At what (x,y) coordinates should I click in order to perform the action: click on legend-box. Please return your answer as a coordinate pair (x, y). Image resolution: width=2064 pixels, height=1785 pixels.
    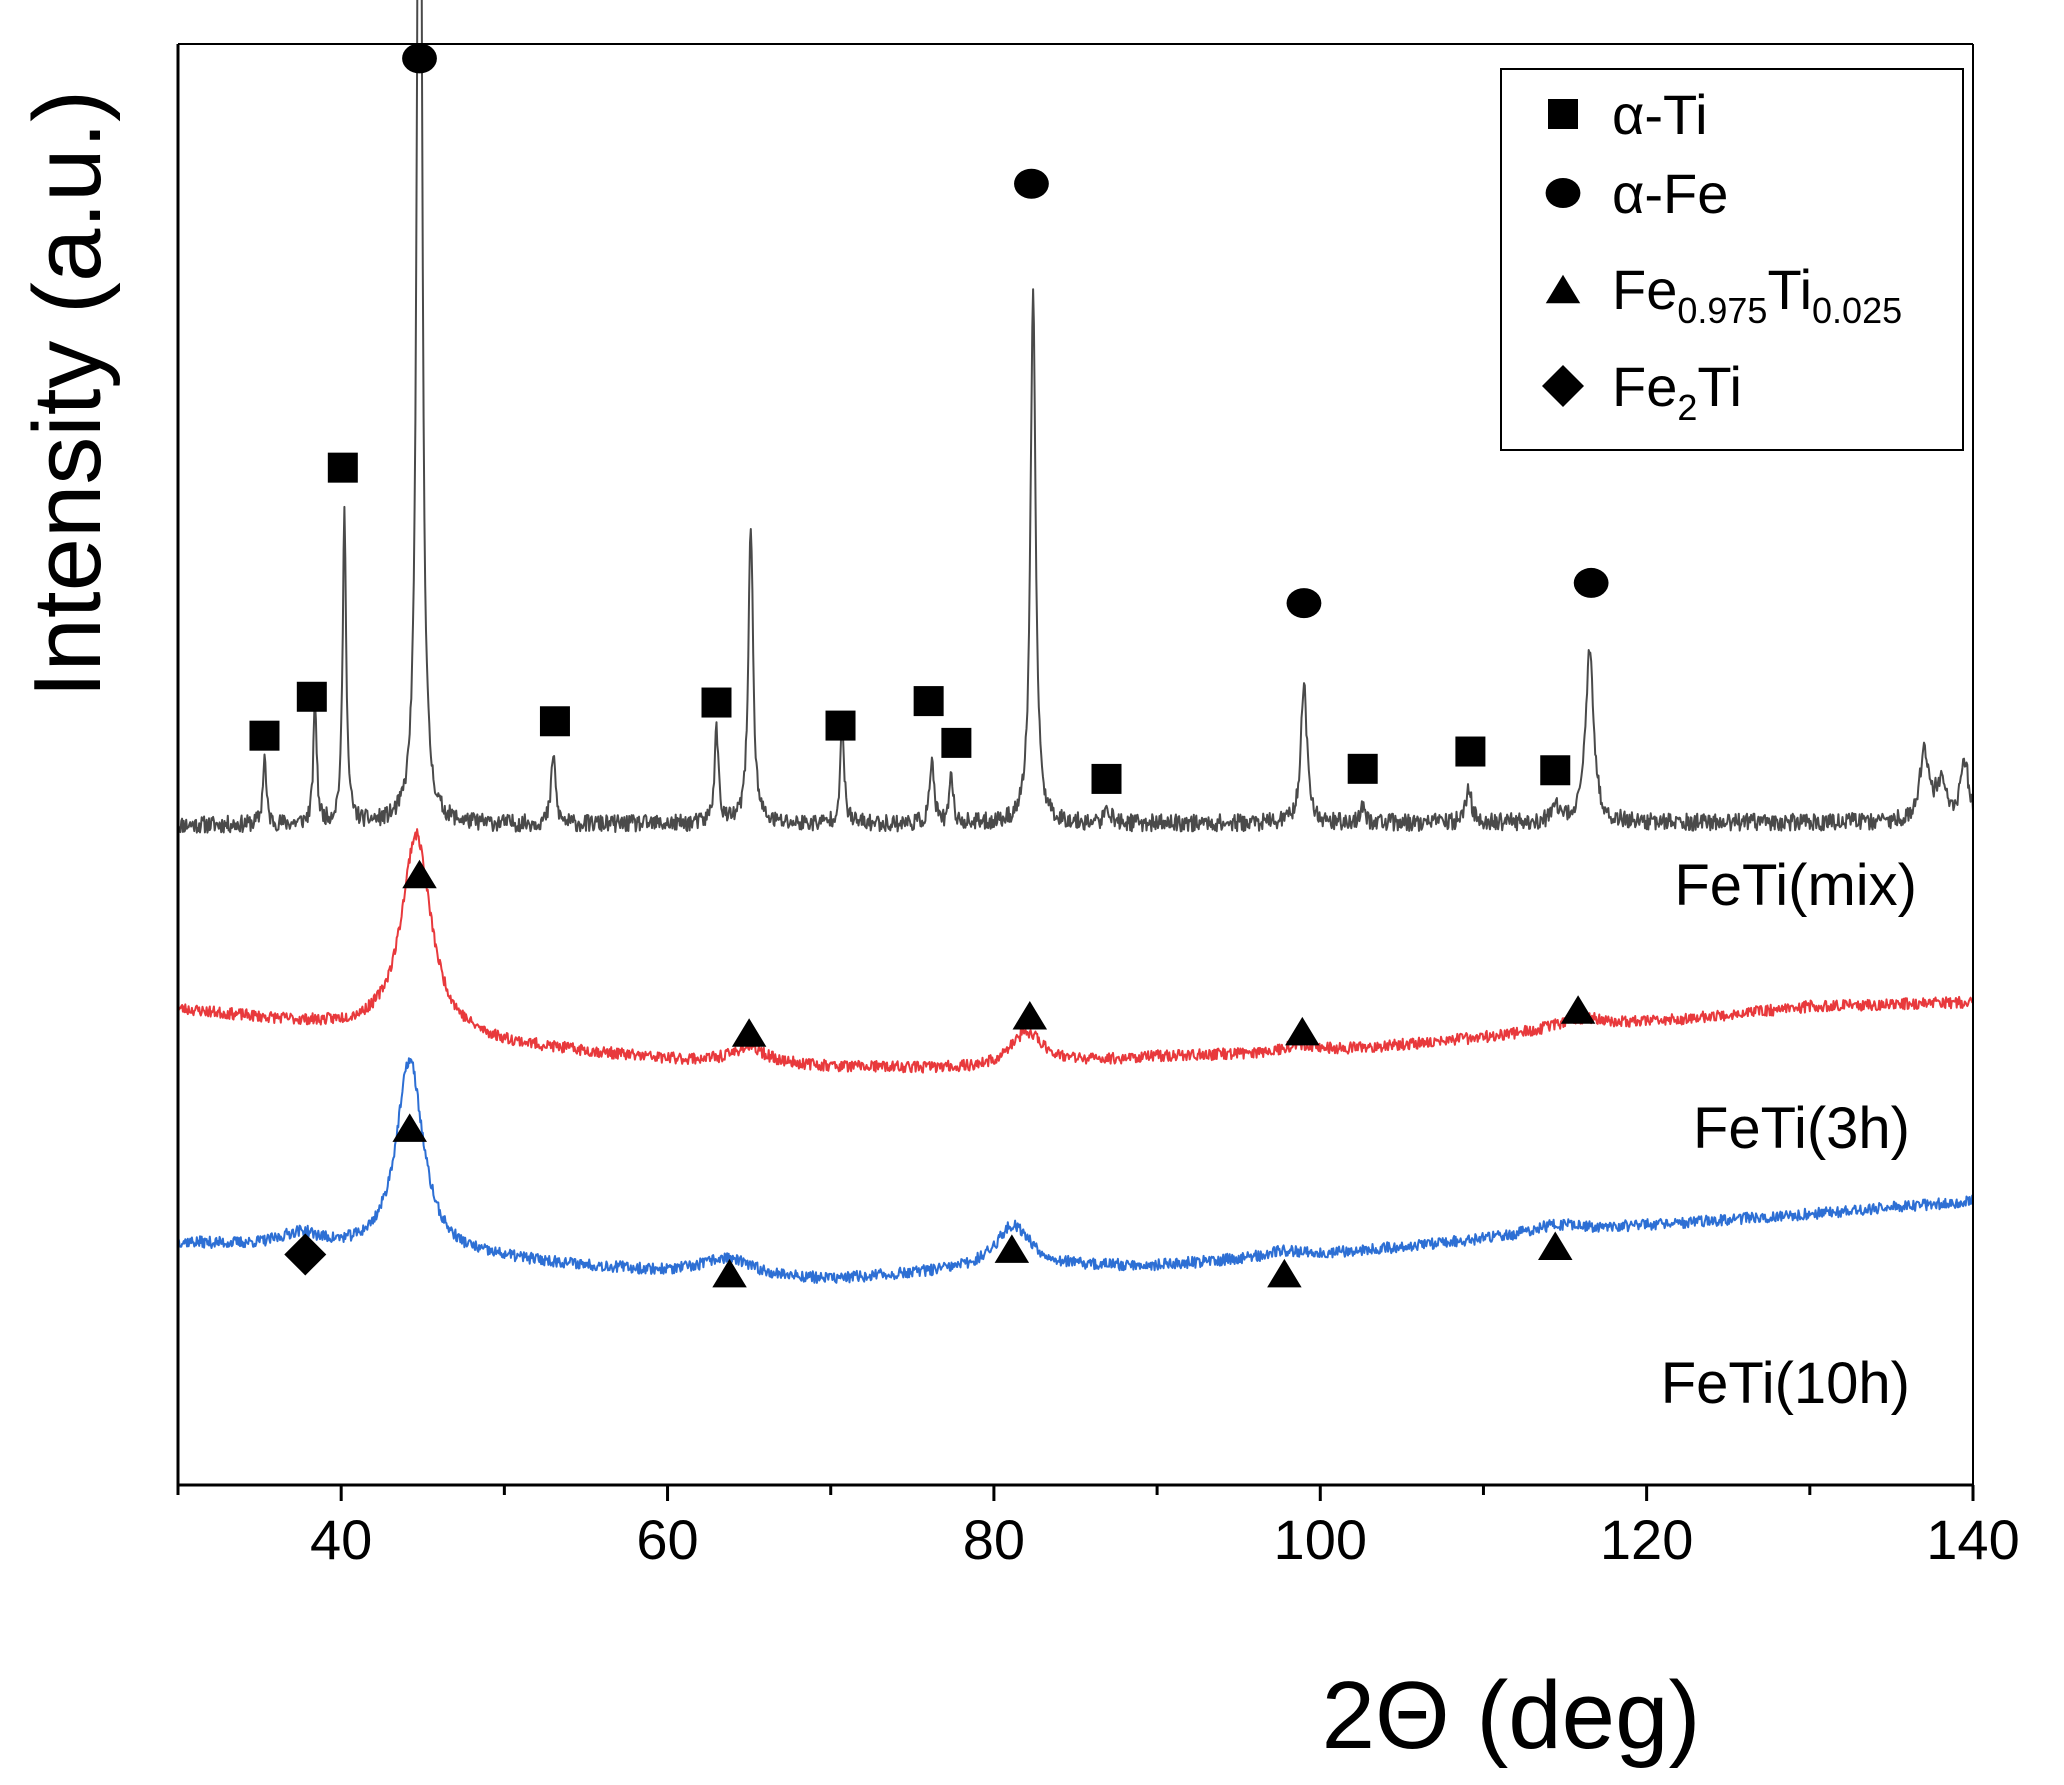
    Looking at the image, I should click on (1732, 259).